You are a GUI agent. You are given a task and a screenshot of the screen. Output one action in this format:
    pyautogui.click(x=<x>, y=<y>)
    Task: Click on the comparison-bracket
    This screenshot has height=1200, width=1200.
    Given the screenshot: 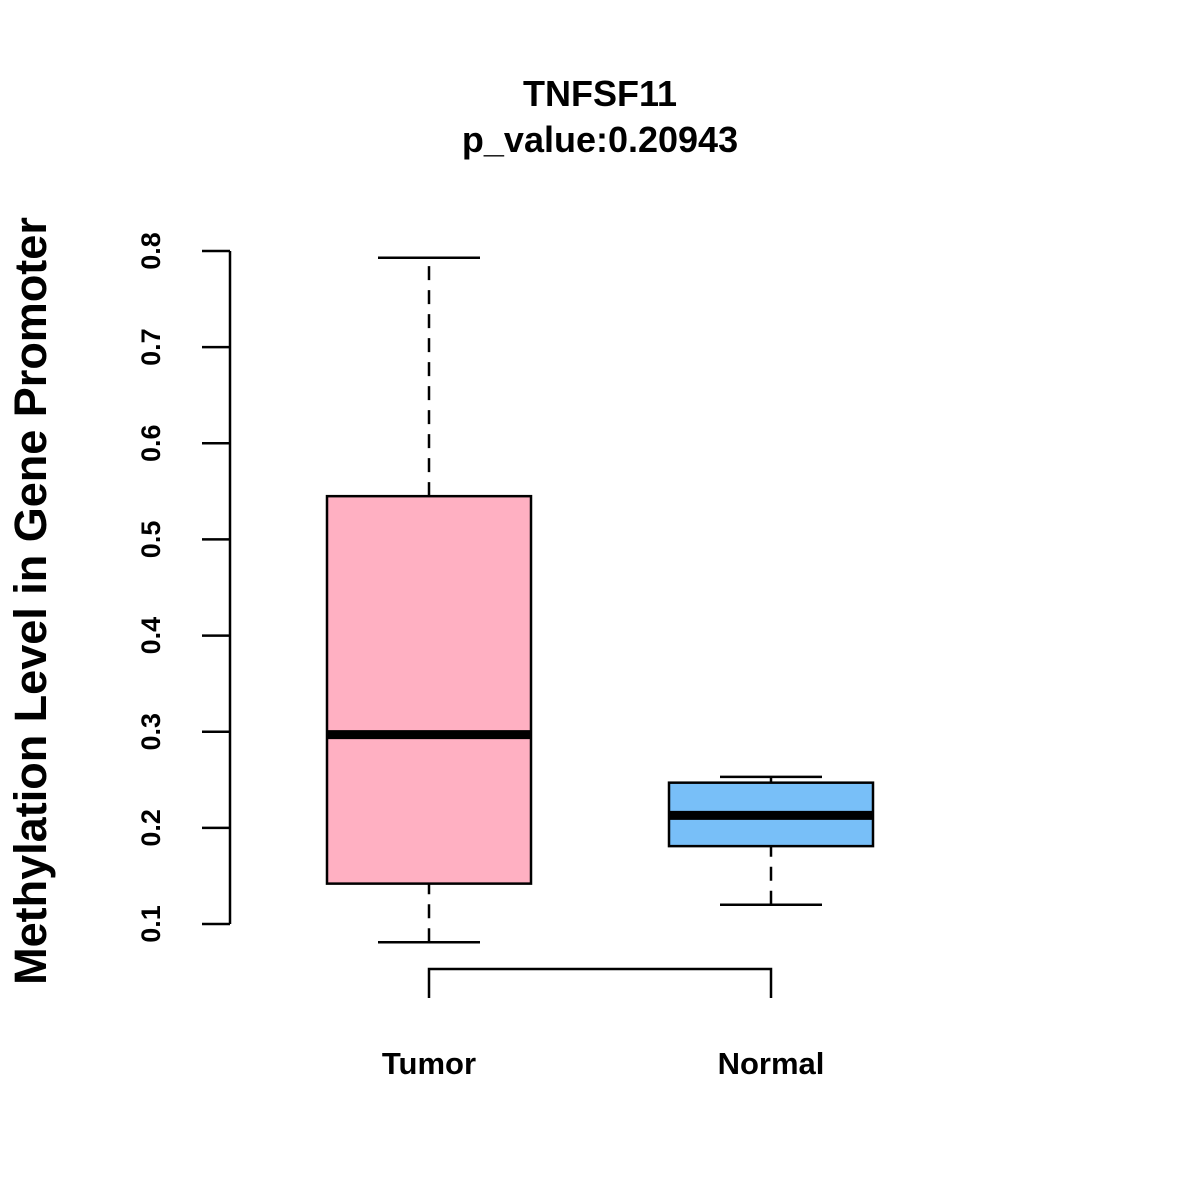 What is the action you would take?
    pyautogui.click(x=600, y=982)
    